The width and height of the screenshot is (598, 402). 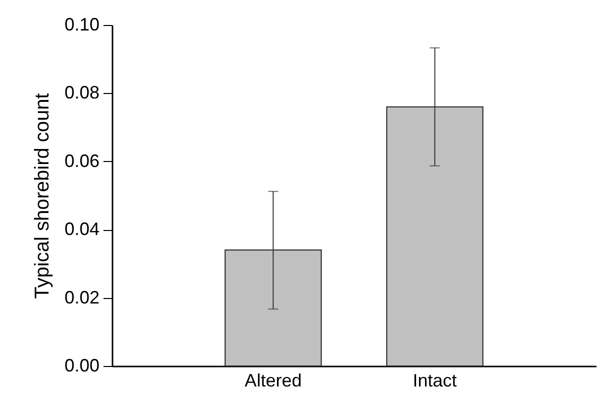 I want to click on y-tick-label: 0.10, so click(x=82, y=24).